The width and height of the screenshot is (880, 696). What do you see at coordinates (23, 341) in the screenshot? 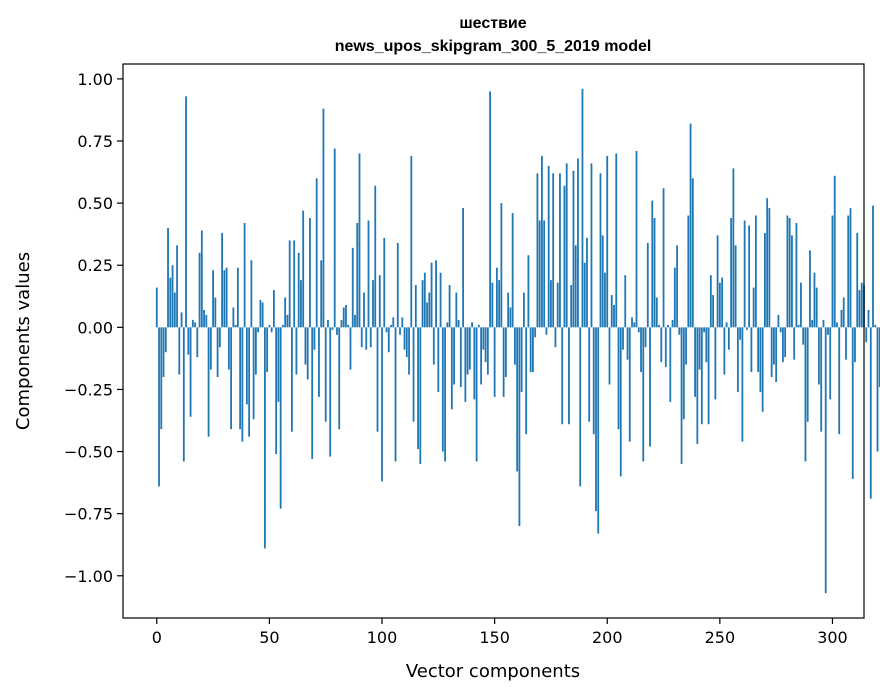
I see `y-axis-label: Components values` at bounding box center [23, 341].